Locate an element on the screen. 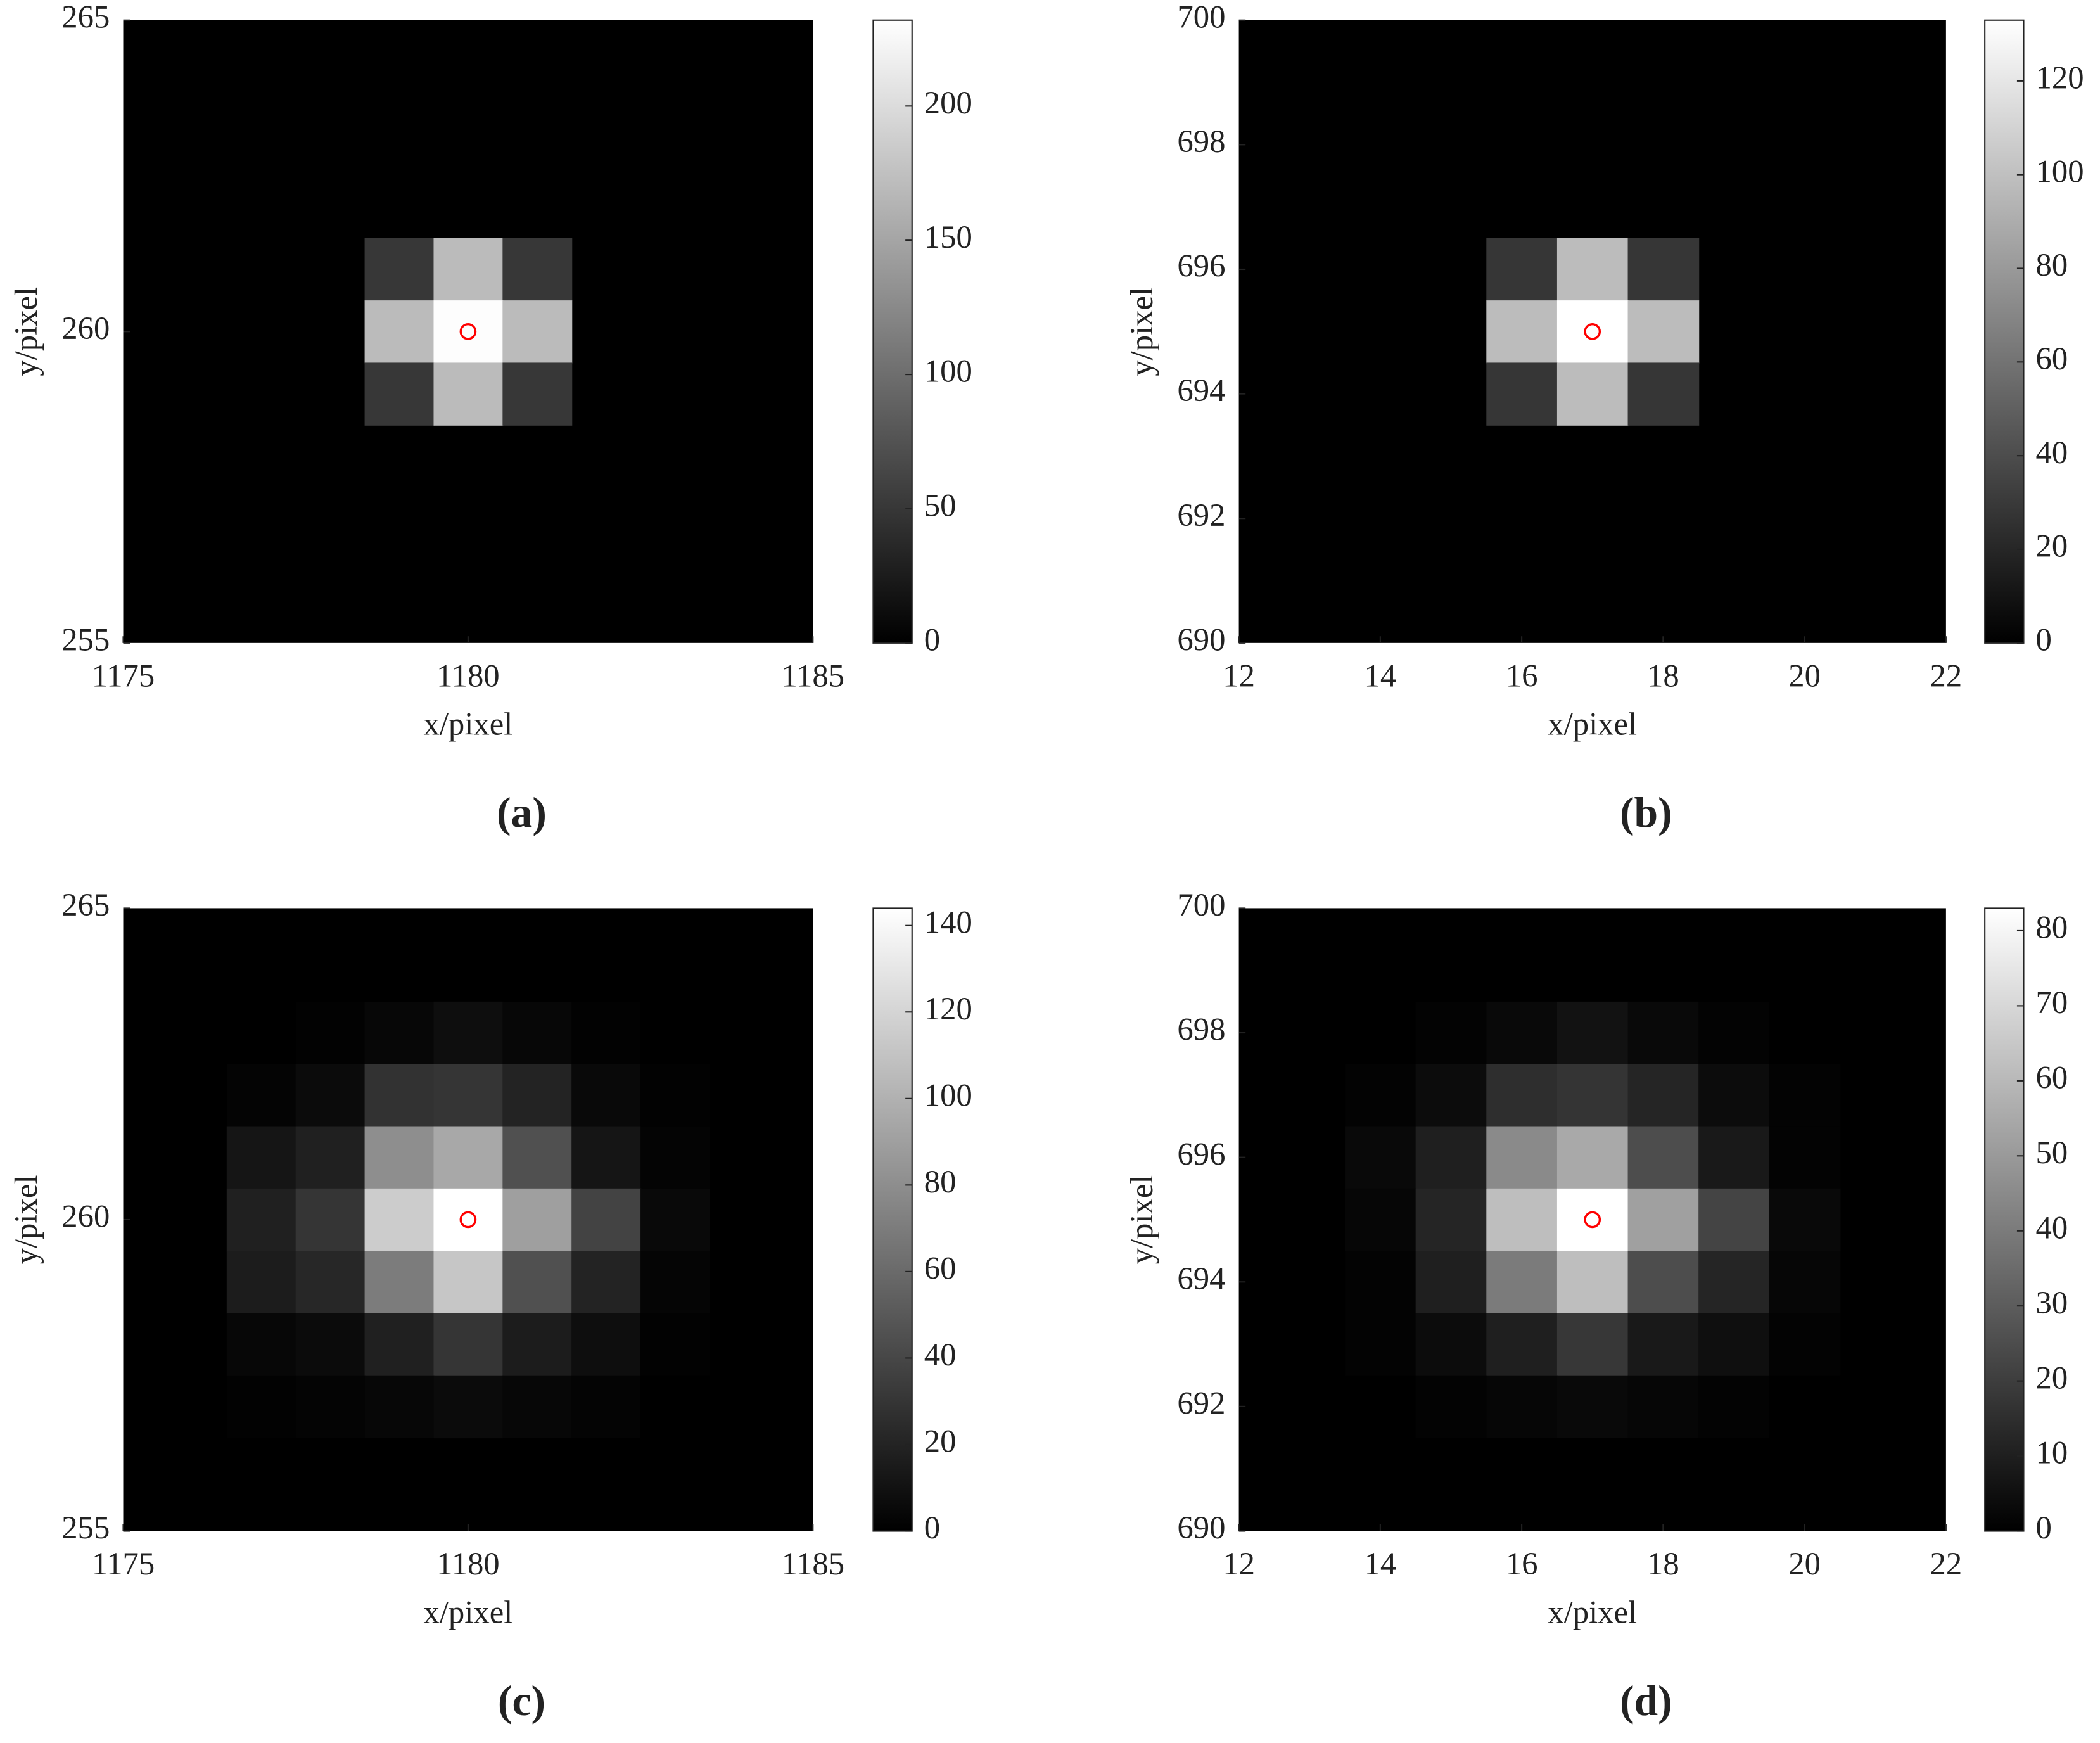  y-tick-label: 696 is located at coordinates (1201, 266).